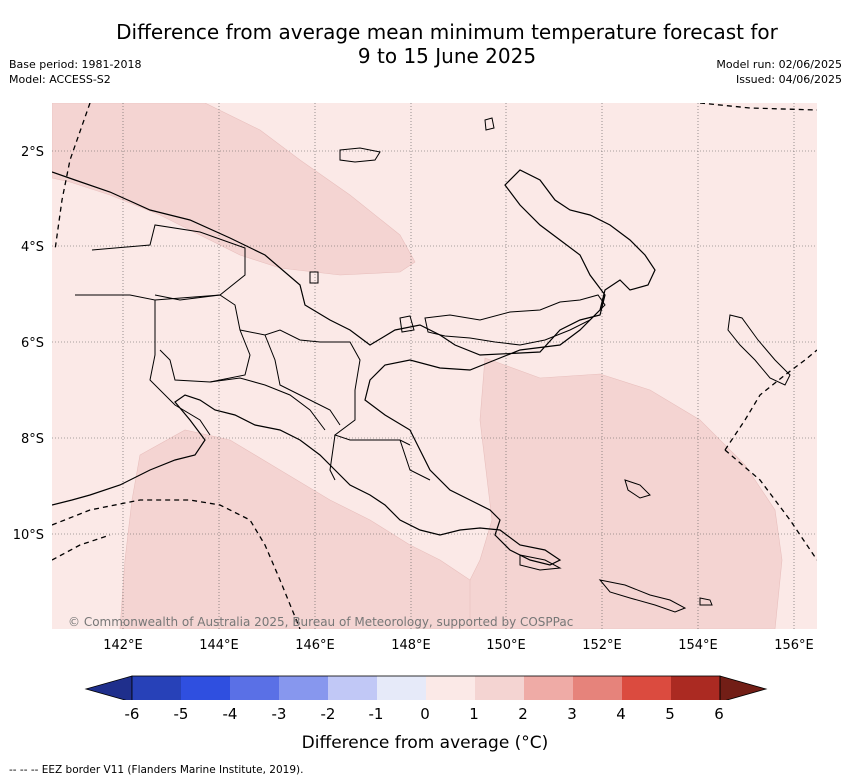  Describe the element at coordinates (234, 189) in the screenshot. I see `anomaly-1-2-region-northwest` at that location.